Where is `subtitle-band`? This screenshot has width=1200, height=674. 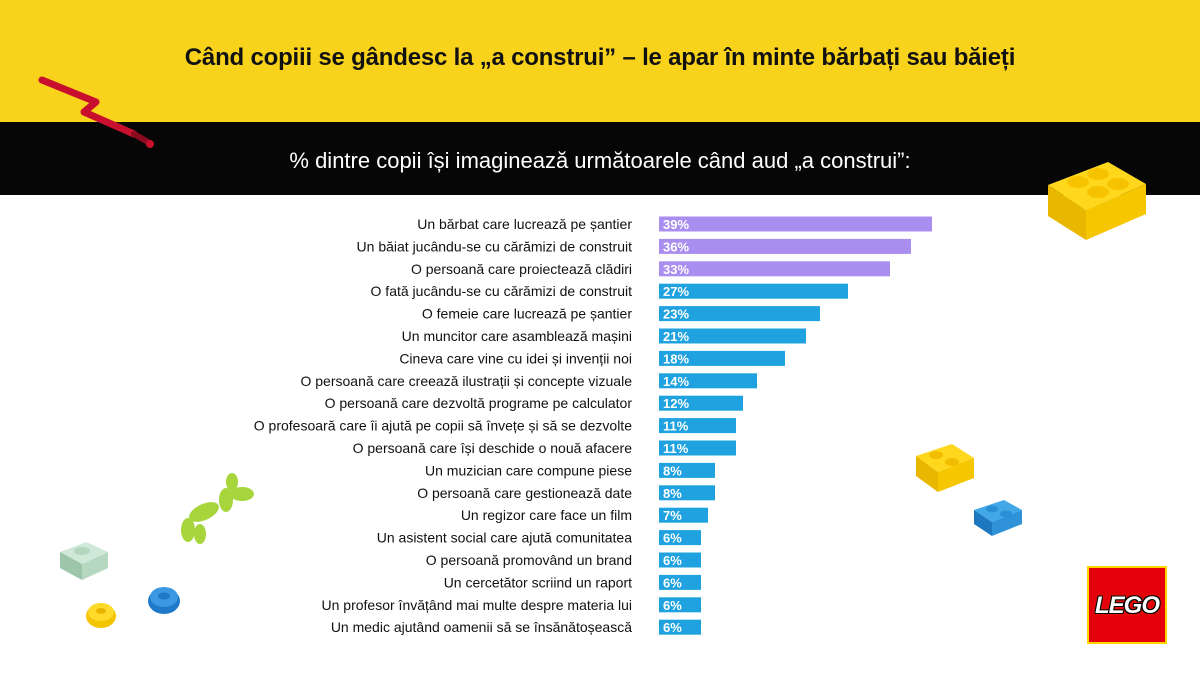
subtitle-band is located at coordinates (600, 158).